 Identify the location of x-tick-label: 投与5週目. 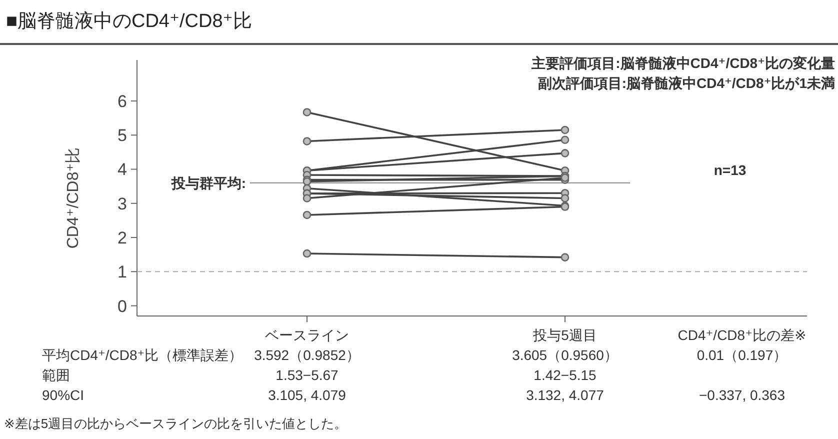
(564, 335).